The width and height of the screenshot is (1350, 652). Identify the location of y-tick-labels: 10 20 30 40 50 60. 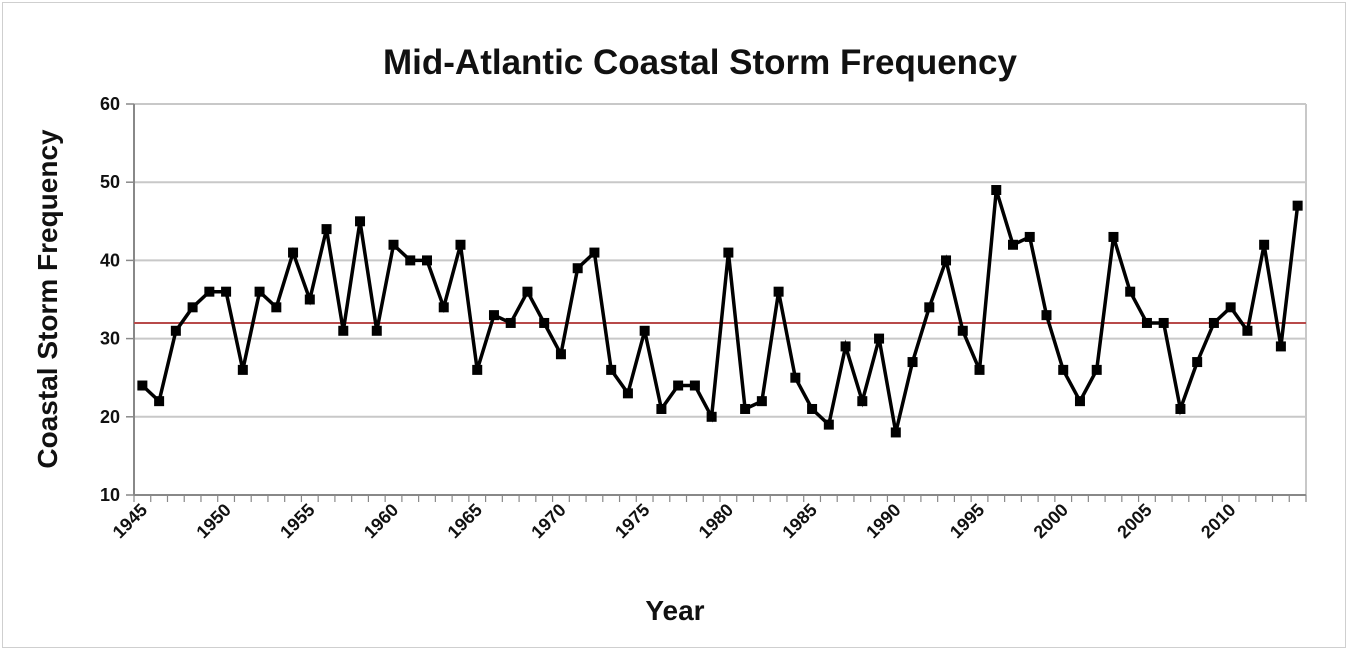
(110, 299).